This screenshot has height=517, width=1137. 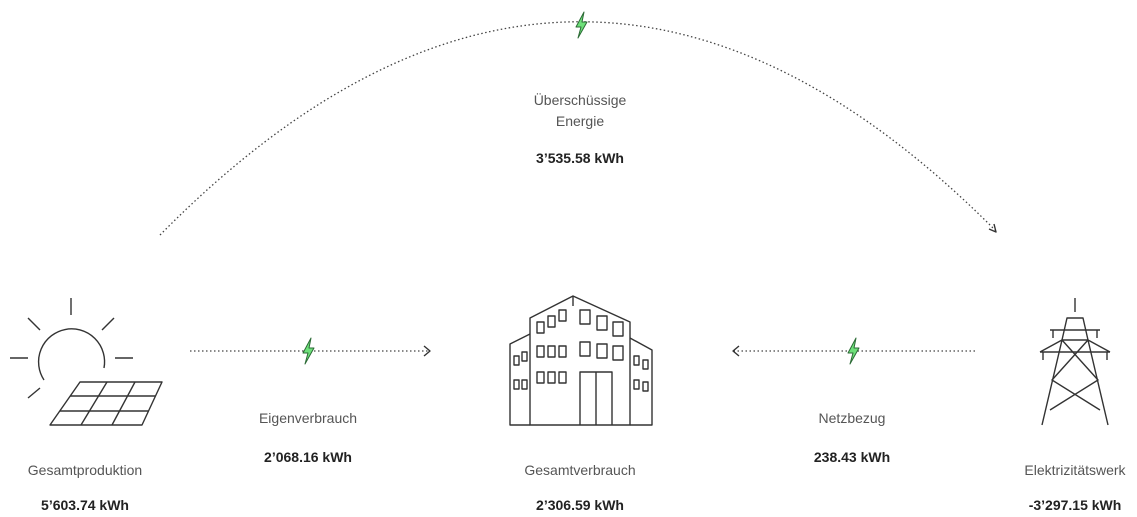 What do you see at coordinates (852, 457) in the screenshot?
I see `flow-value: 238.43 kWh` at bounding box center [852, 457].